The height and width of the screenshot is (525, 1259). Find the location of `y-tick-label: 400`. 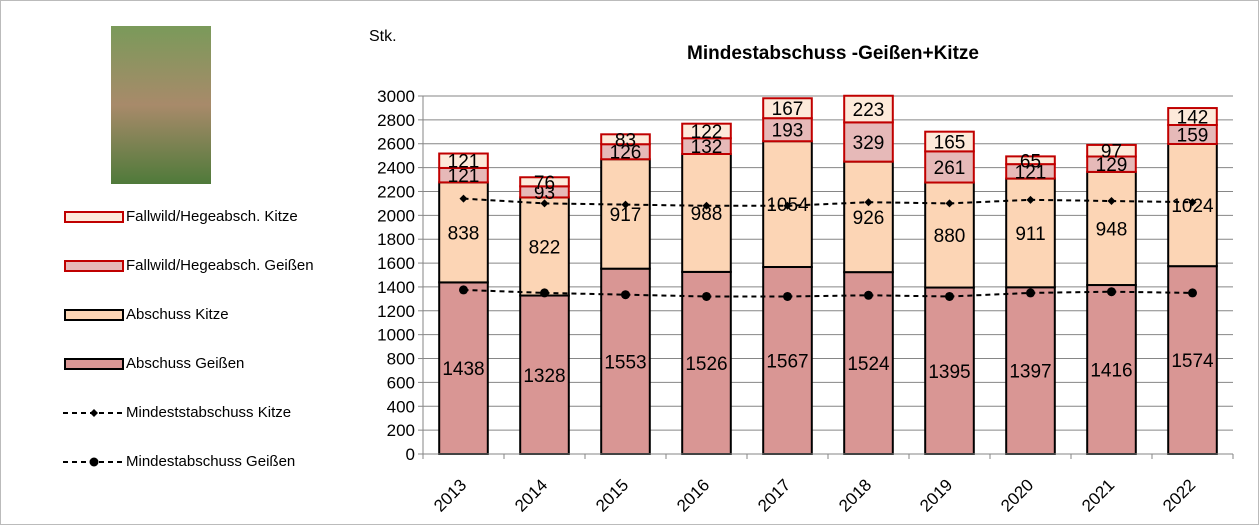

y-tick-label: 400 is located at coordinates (401, 406).